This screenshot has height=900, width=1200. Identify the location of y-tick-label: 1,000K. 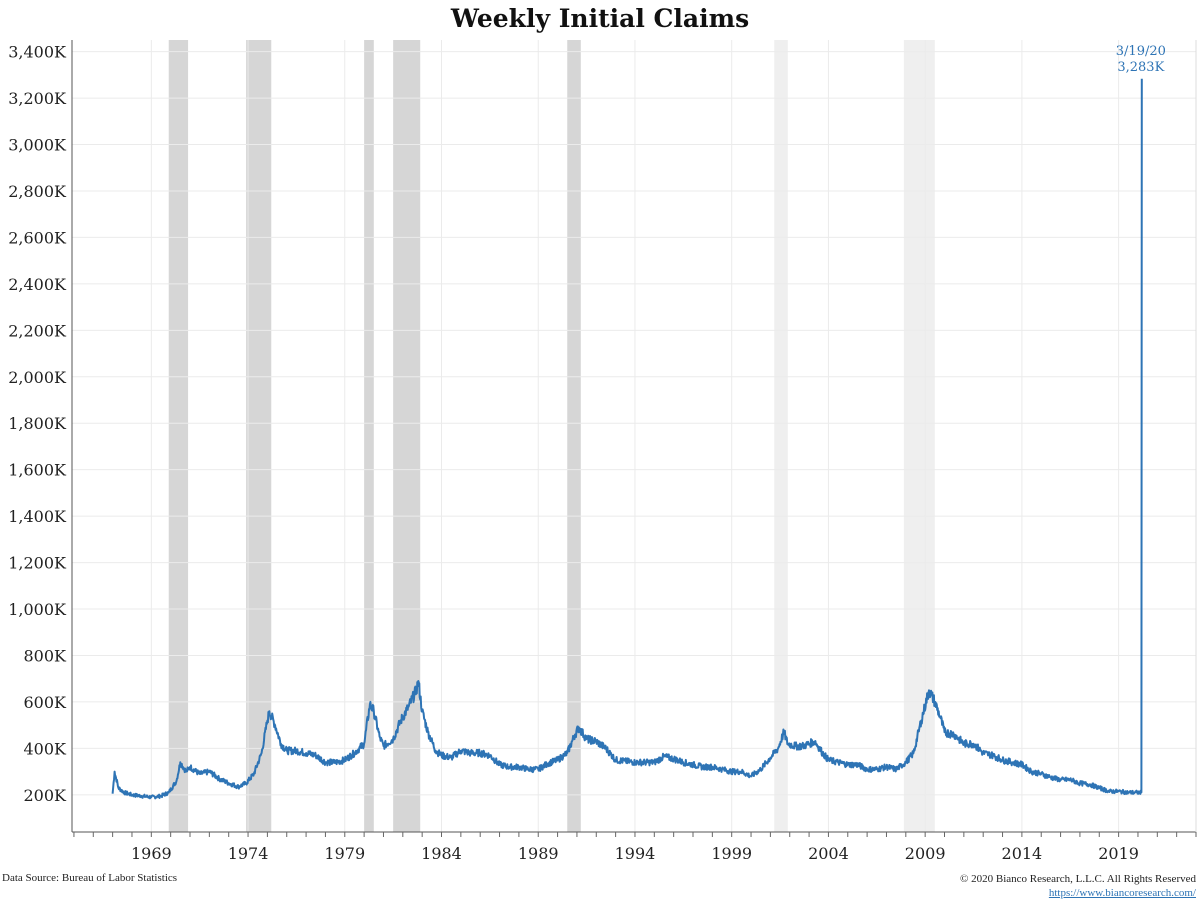
(37, 609).